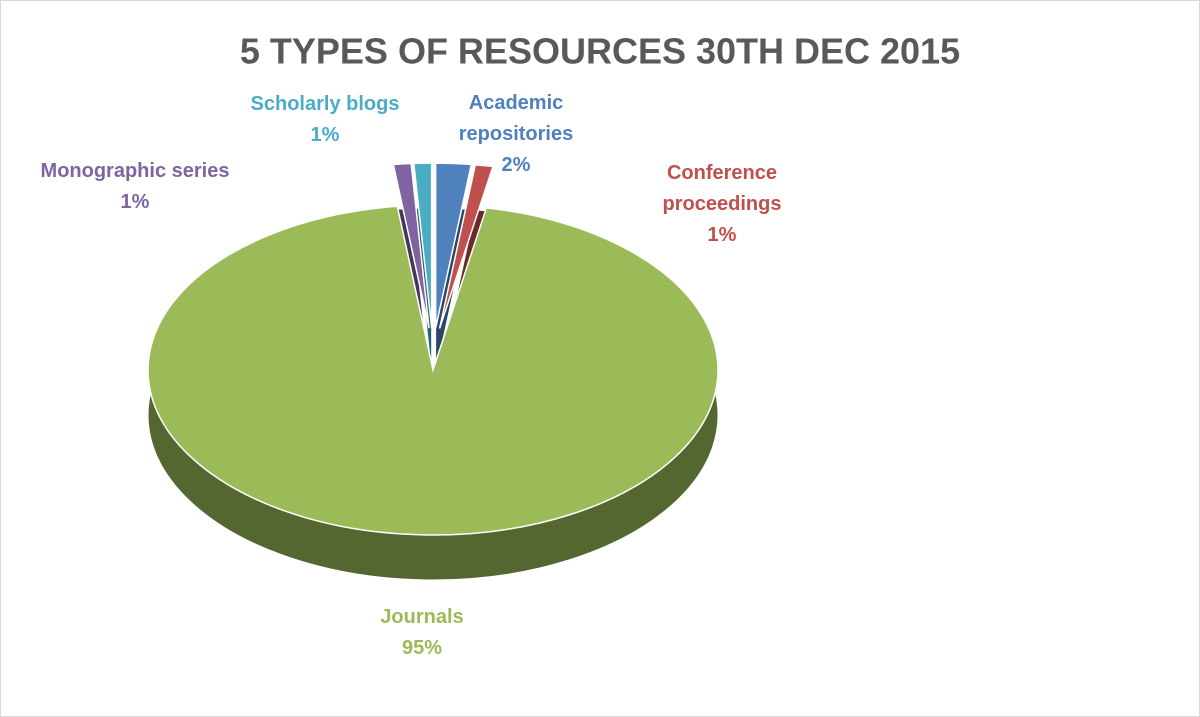  What do you see at coordinates (516, 165) in the screenshot?
I see `value-label: 2%` at bounding box center [516, 165].